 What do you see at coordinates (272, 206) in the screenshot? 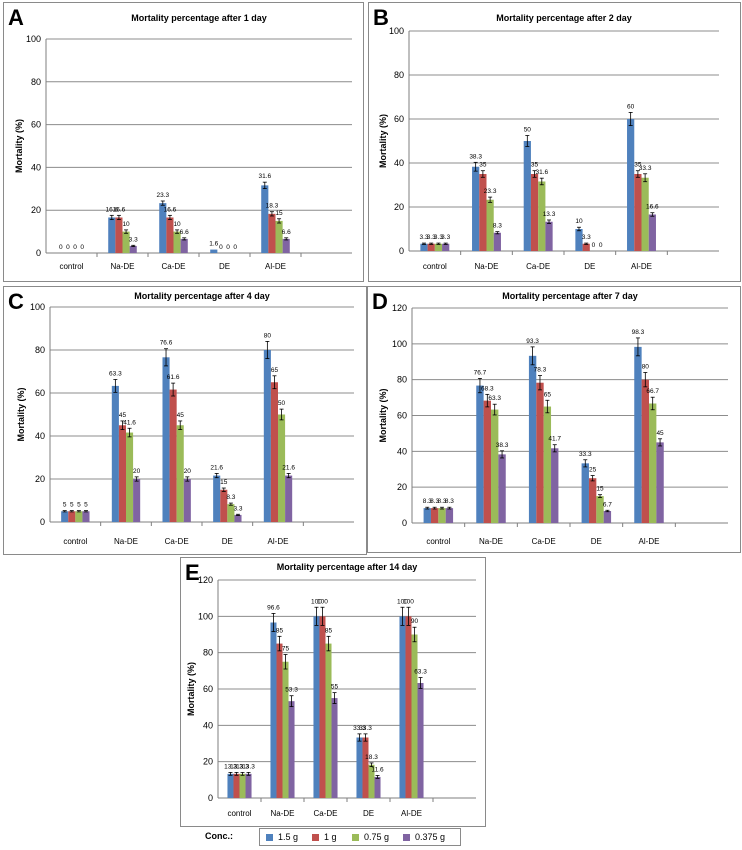
I see `data-label: 18.3` at bounding box center [272, 206].